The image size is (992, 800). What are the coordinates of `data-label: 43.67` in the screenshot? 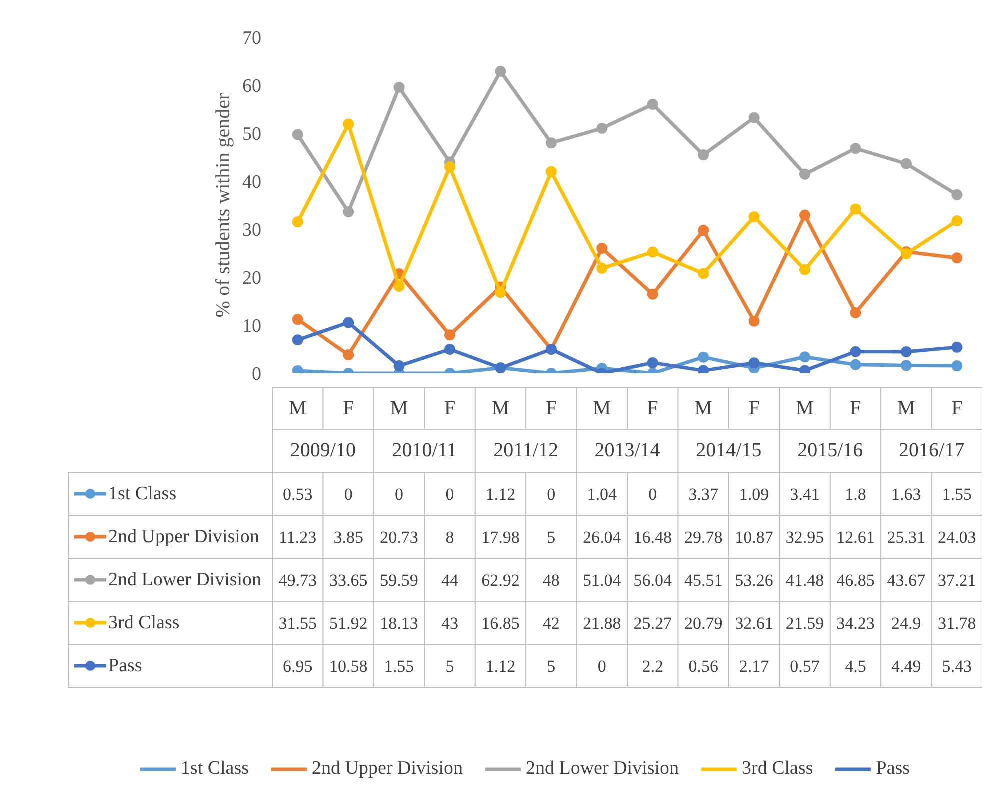 It's located at (906, 580).